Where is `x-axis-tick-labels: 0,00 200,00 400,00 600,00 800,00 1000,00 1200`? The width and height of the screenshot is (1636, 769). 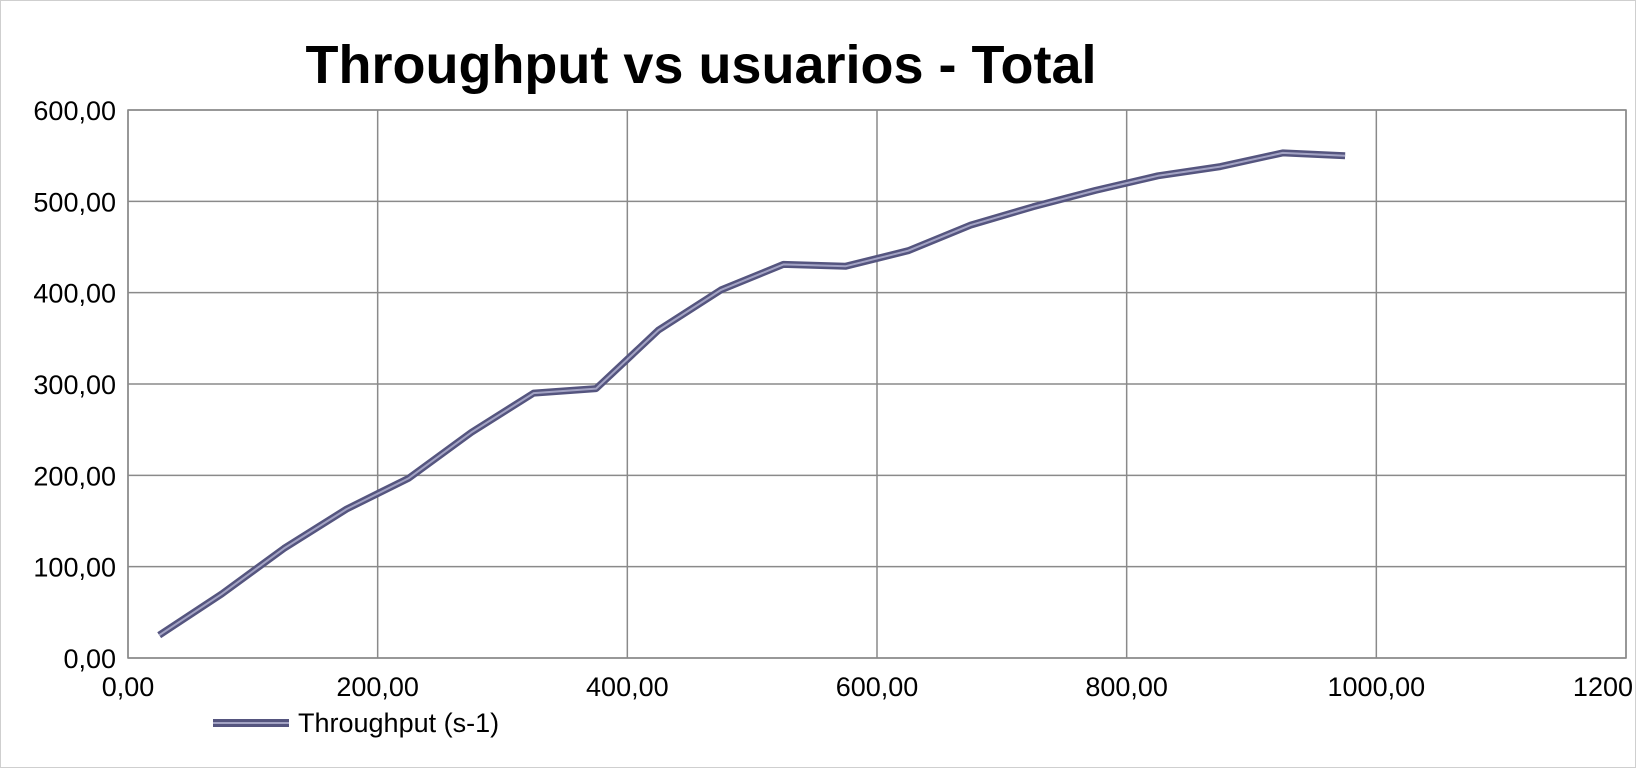
x-axis-tick-labels: 0,00 200,00 400,00 600,00 800,00 1000,00 1200 is located at coordinates (867, 687).